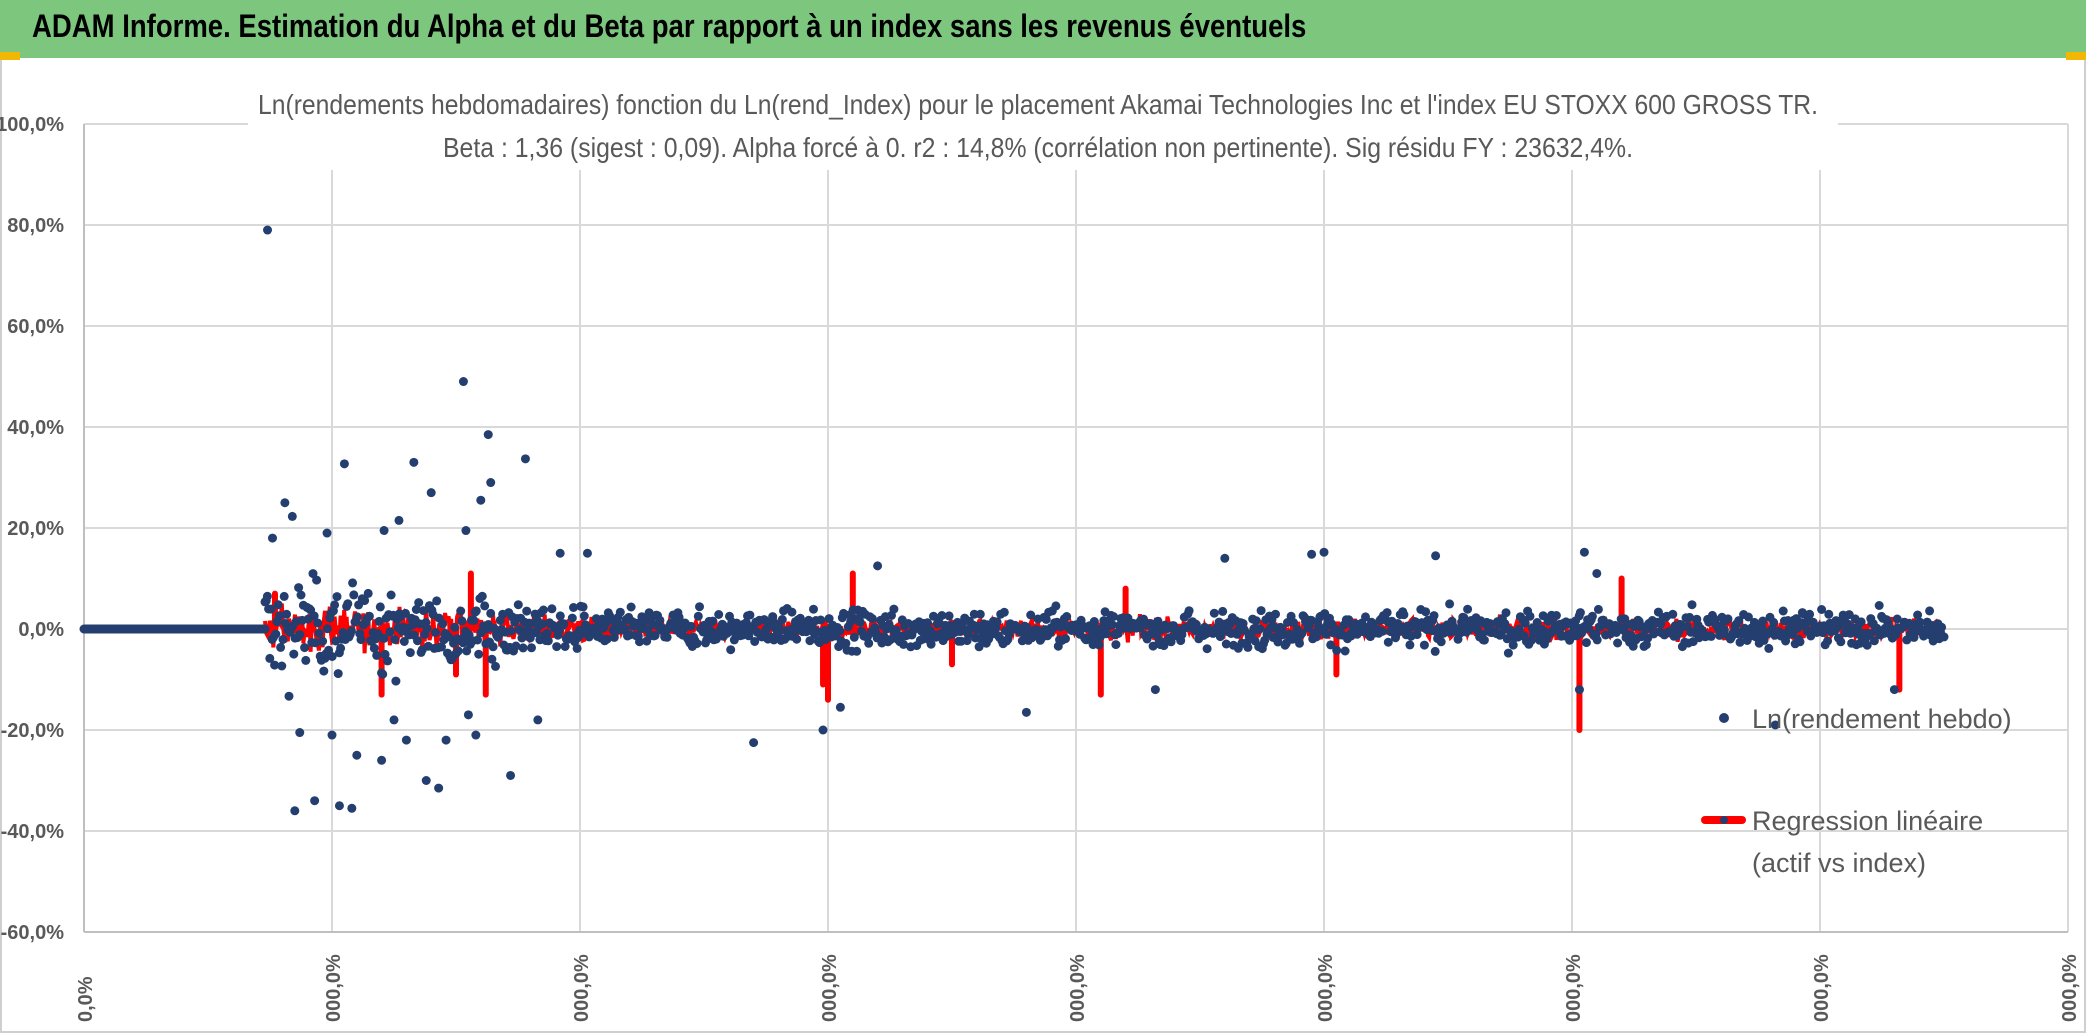 This screenshot has width=2086, height=1035. I want to click on y-tick-label: 20,0%, so click(35, 529).